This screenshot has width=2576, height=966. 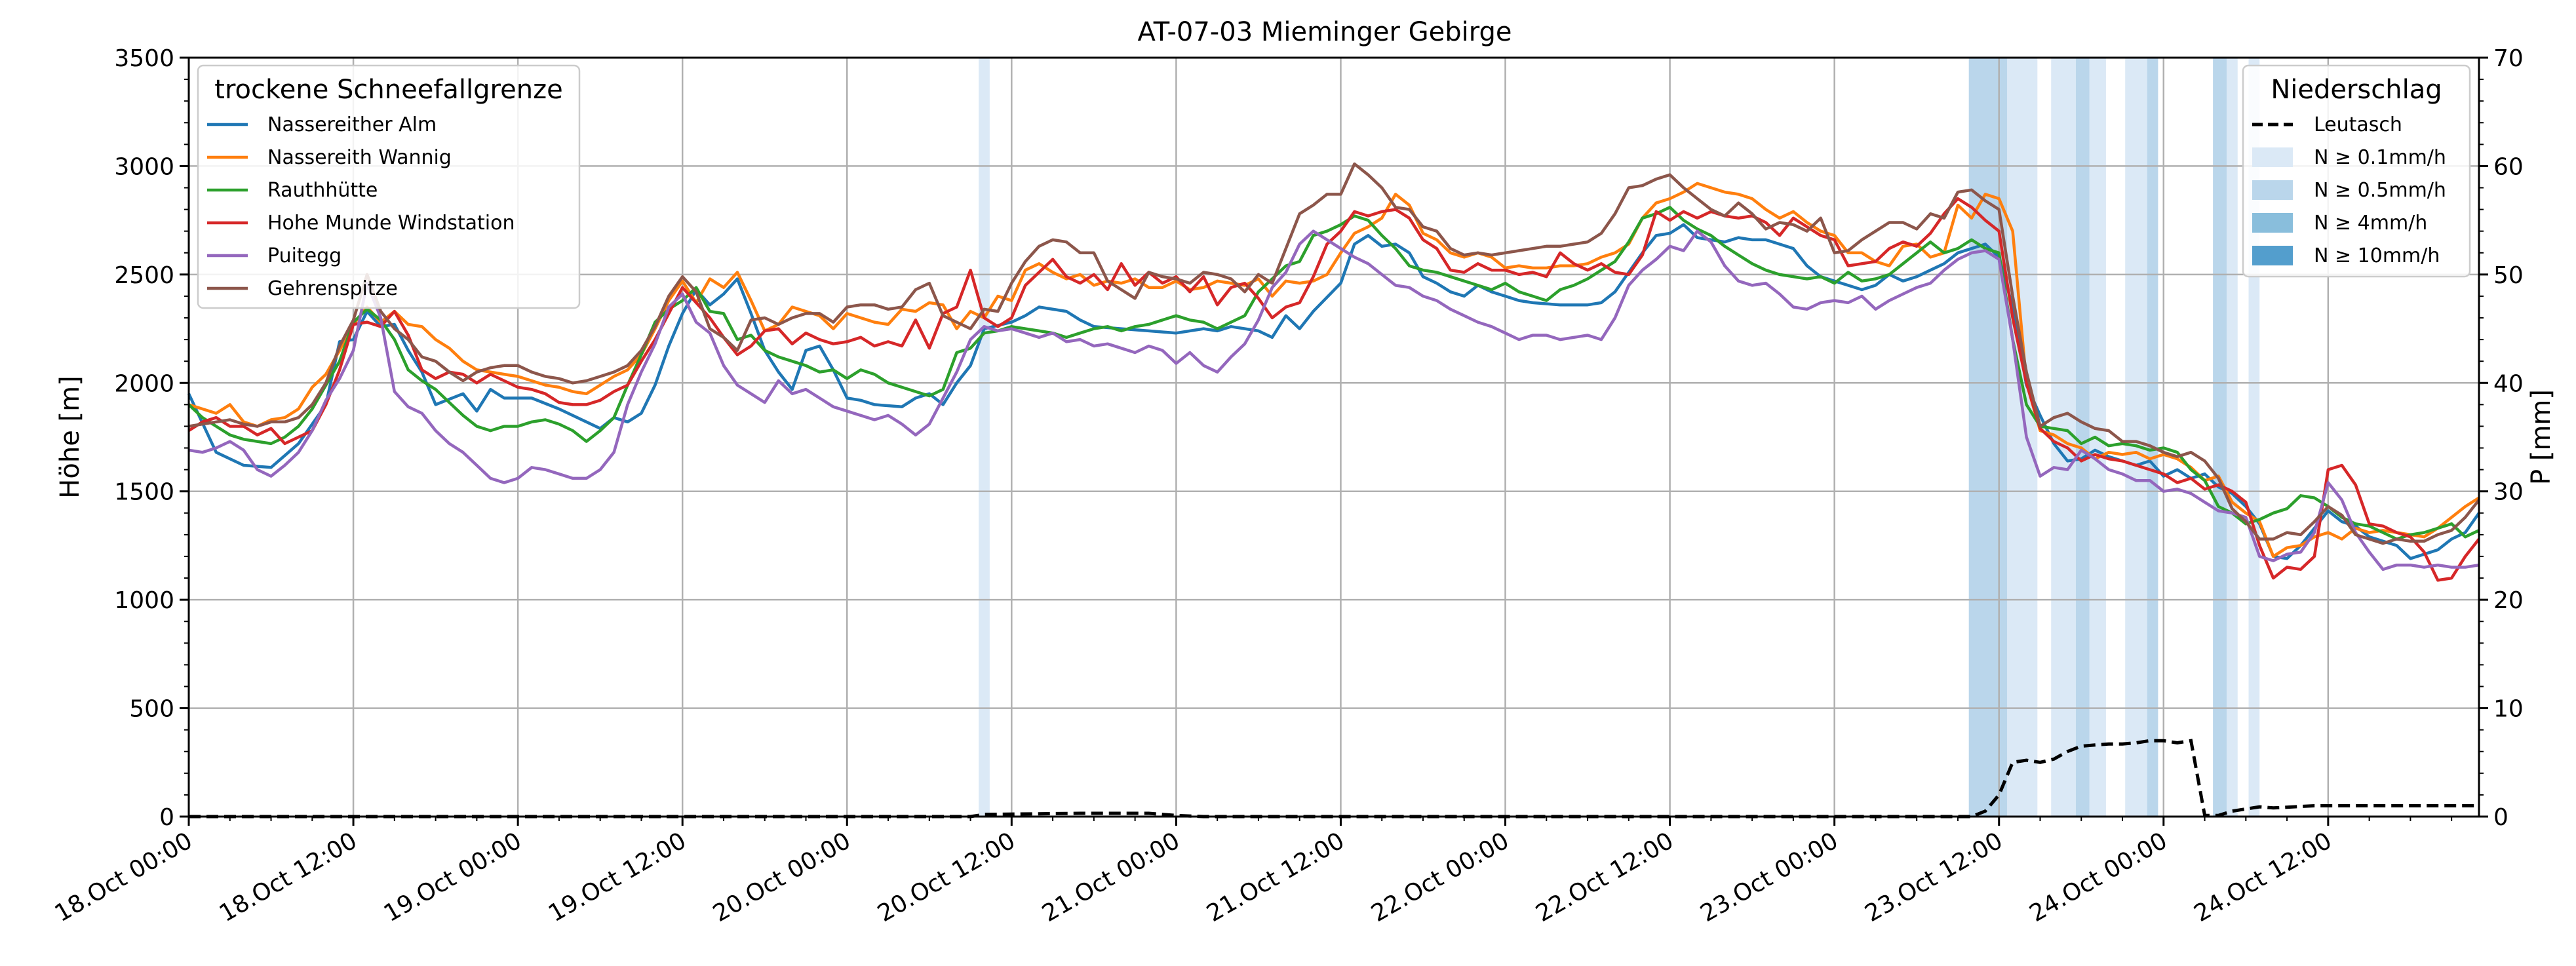 What do you see at coordinates (2377, 255) in the screenshot?
I see `legend-band-label-3: N ≥ 10mm/h` at bounding box center [2377, 255].